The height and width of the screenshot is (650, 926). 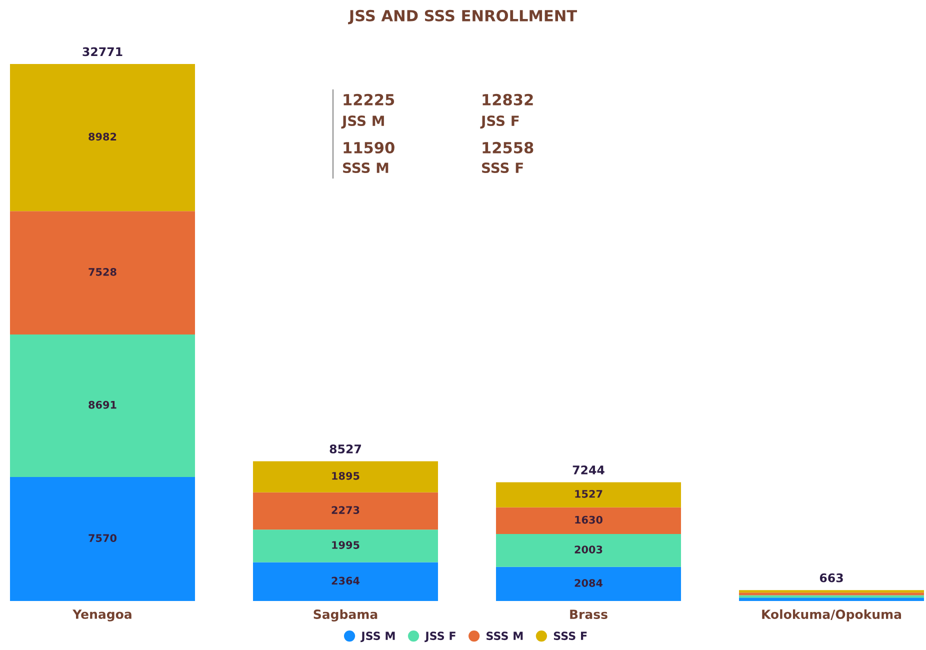 I want to click on annotation: 12558, so click(x=508, y=148).